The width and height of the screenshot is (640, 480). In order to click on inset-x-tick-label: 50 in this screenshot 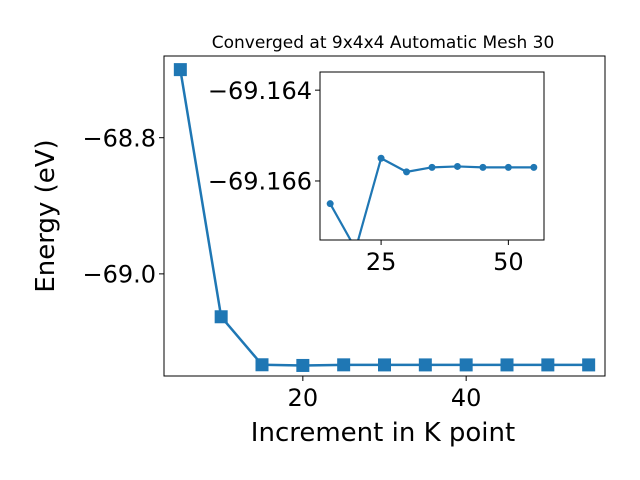, I will do `click(508, 262)`.